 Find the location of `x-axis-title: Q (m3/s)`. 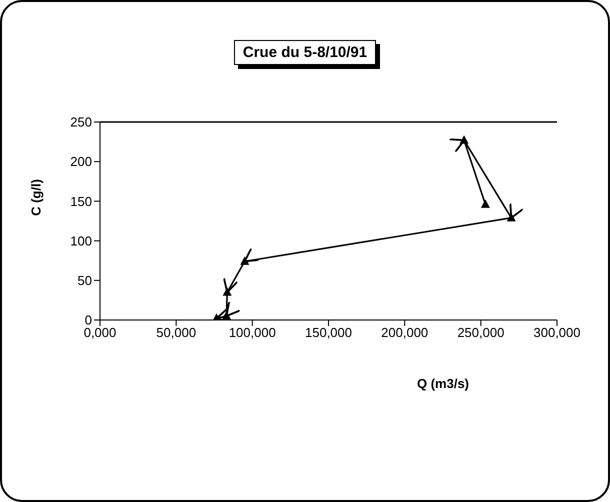

x-axis-title: Q (m3/s) is located at coordinates (443, 383).